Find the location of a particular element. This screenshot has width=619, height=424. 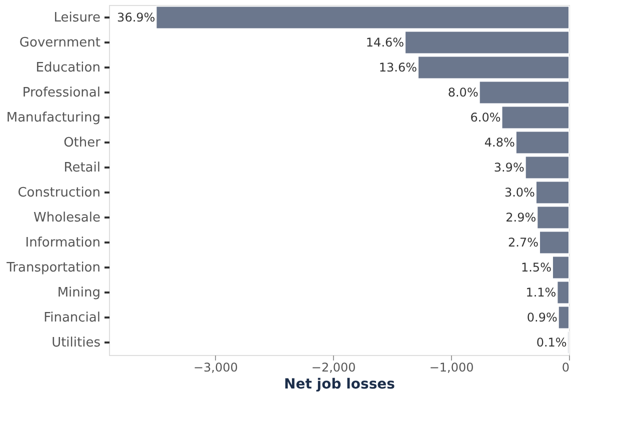

annotation: 8.0% is located at coordinates (463, 93).